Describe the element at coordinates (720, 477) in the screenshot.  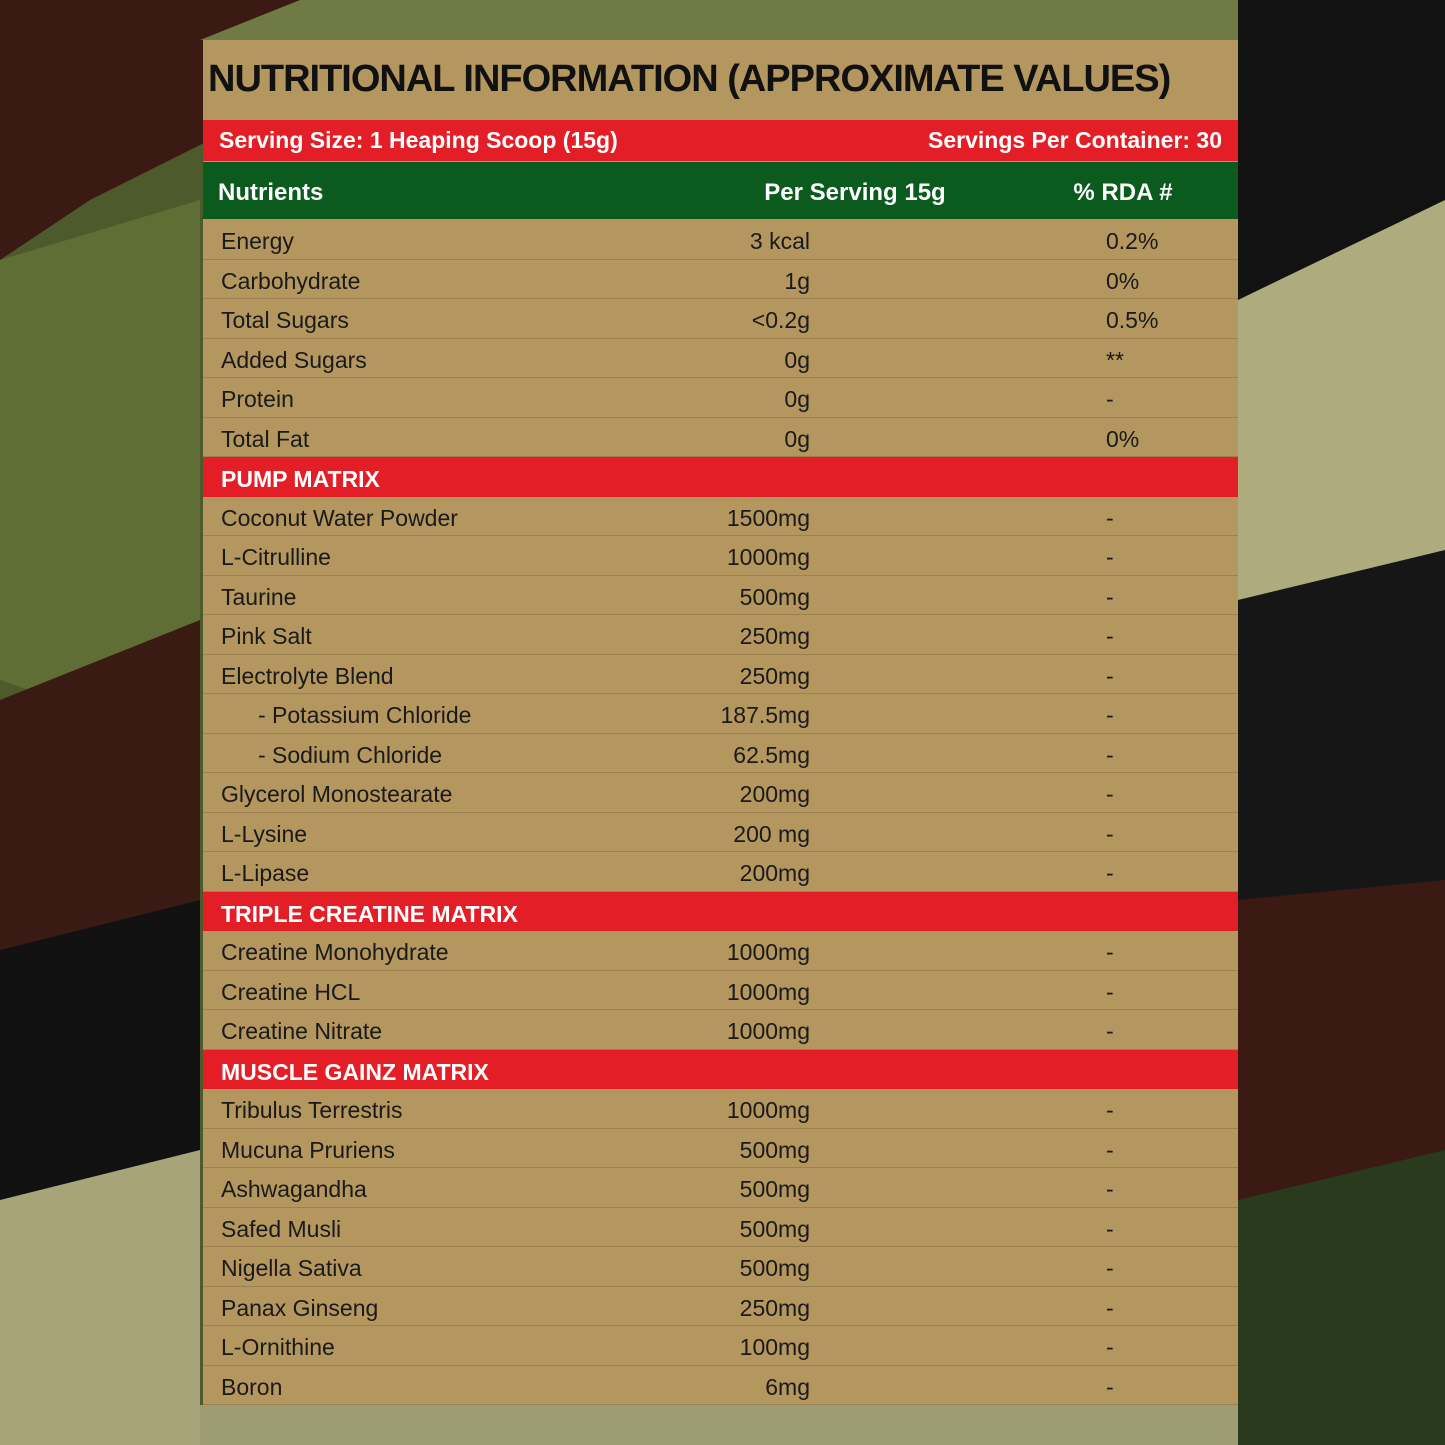
I see `section-bar: PUMP MATRIX` at that location.